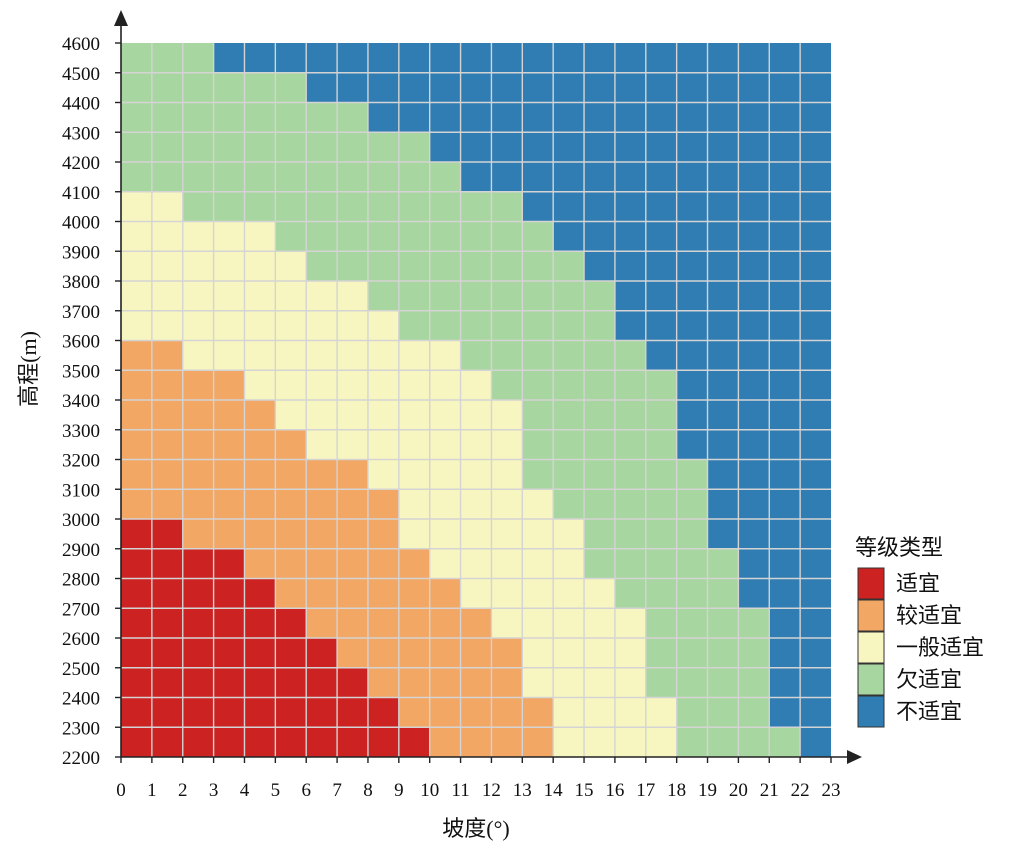  What do you see at coordinates (81, 401) in the screenshot?
I see `y-tick-label: 3400` at bounding box center [81, 401].